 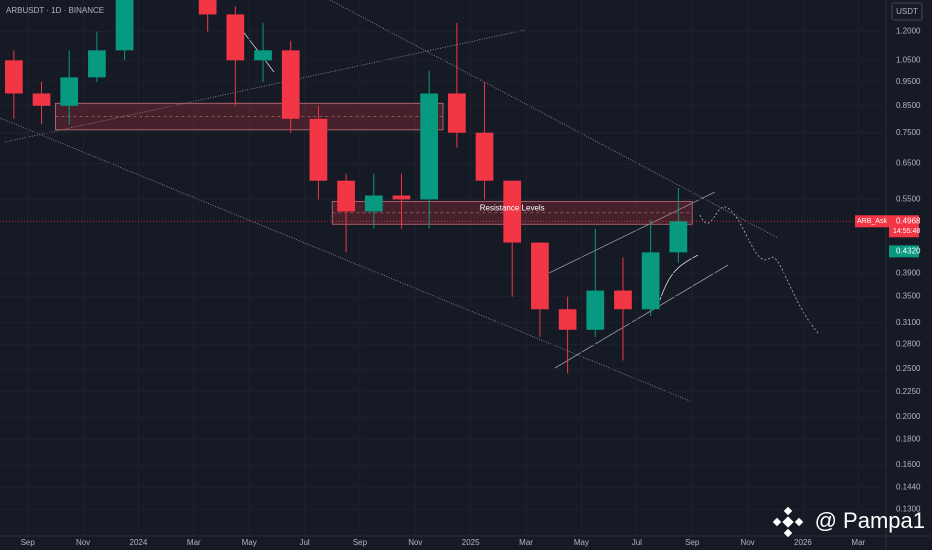 What do you see at coordinates (139, 542) in the screenshot?
I see `x-tick-label: 2024` at bounding box center [139, 542].